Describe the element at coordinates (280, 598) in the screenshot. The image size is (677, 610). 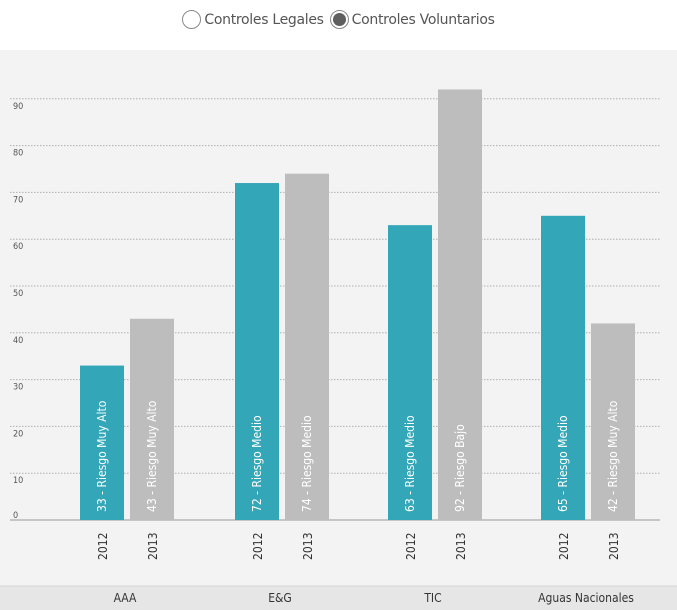
I see `category-label: E&G` at that location.